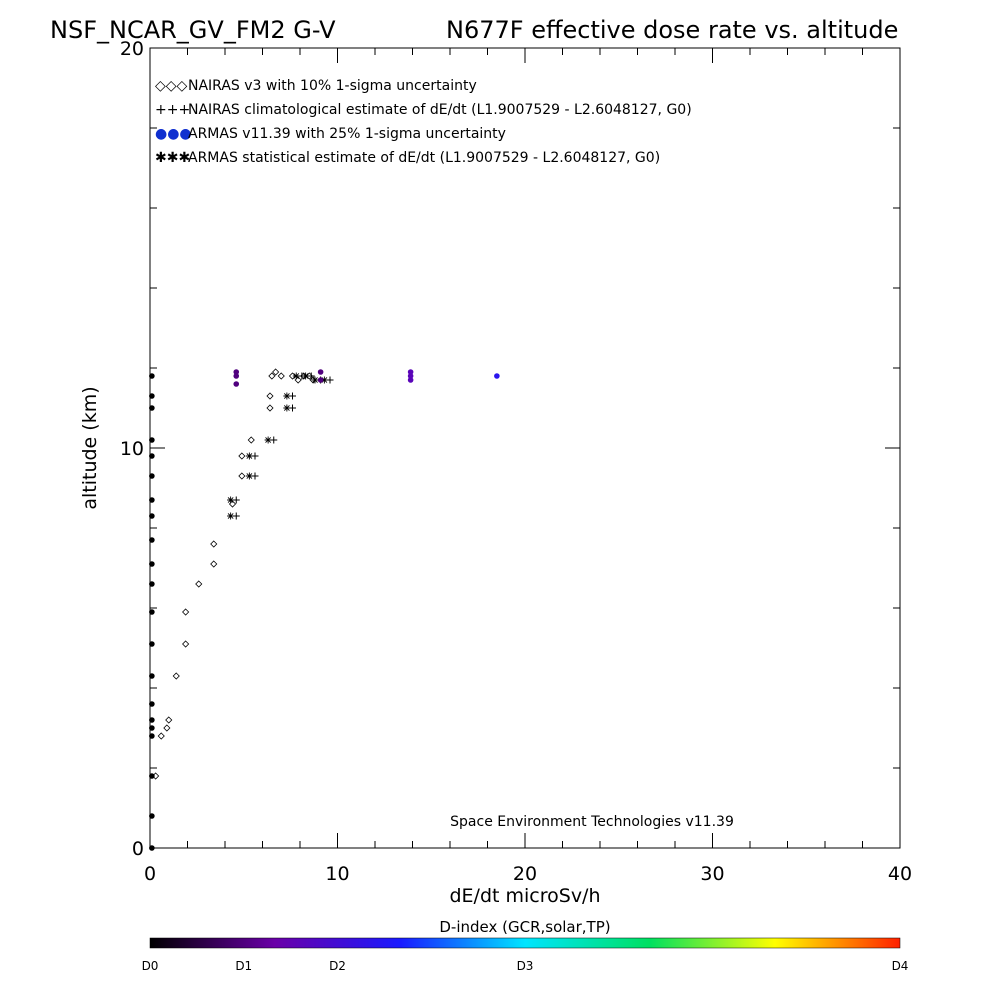 This screenshot has height=1000, width=1000. What do you see at coordinates (524, 896) in the screenshot?
I see `x-axis-label: dE/dt microSv/h` at bounding box center [524, 896].